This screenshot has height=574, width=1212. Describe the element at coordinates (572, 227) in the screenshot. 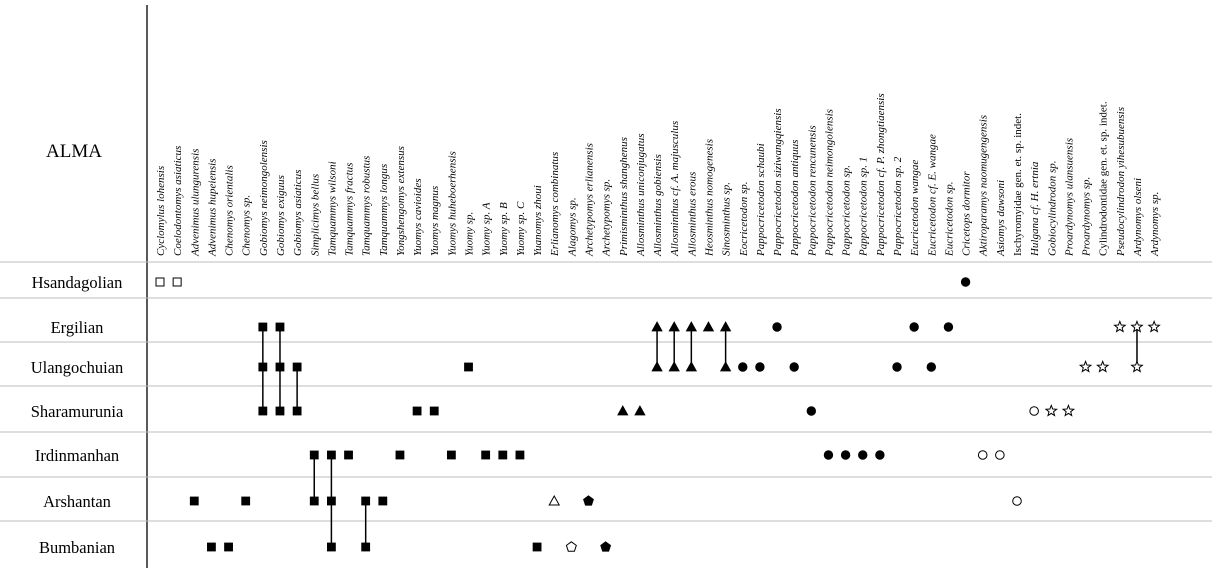

I see `taxon-label: Alagomys sp.` at that location.